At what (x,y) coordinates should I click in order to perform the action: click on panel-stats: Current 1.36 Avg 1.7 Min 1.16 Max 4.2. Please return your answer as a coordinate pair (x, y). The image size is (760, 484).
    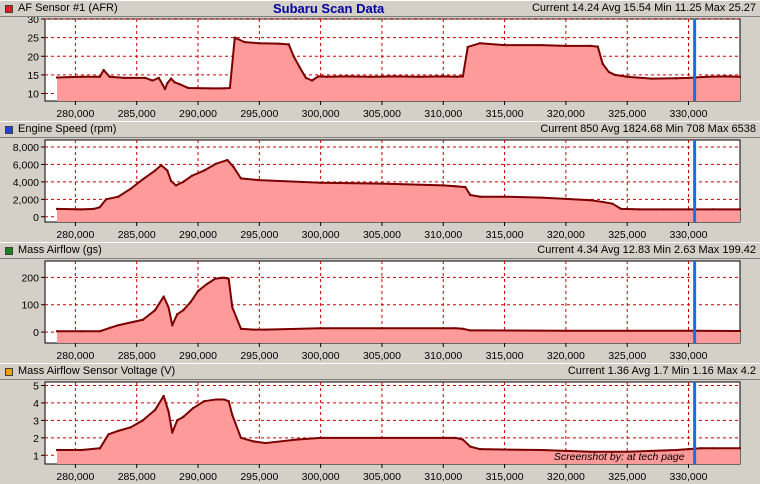
    Looking at the image, I should click on (661, 371).